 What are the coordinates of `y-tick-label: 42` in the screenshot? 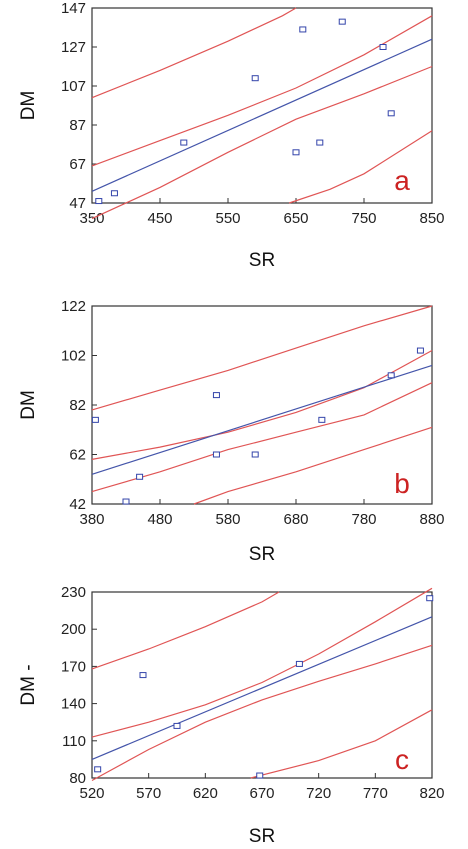 It's located at (77, 504).